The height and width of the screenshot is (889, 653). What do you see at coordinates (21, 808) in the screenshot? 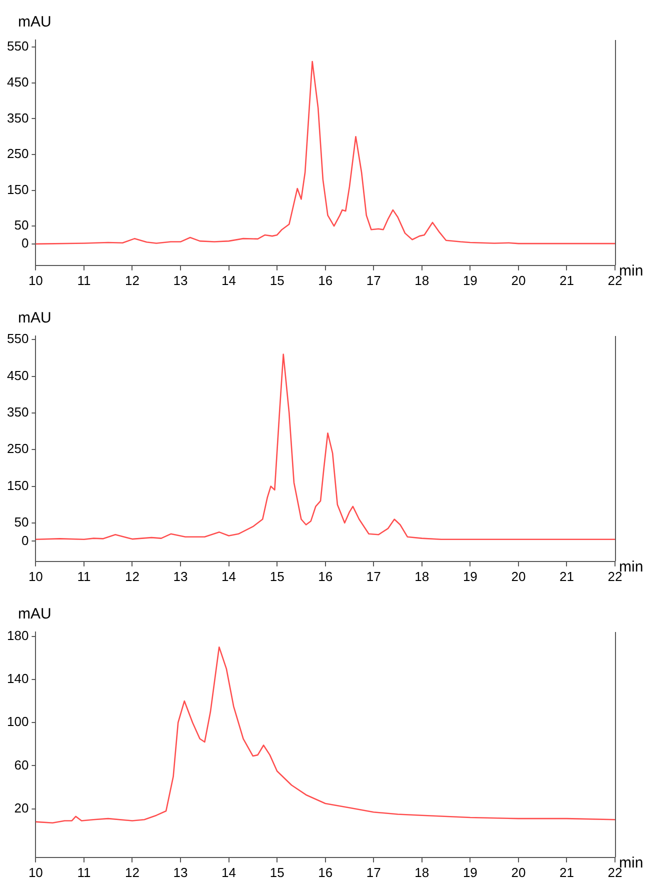
I see `y-tick-label: 20` at bounding box center [21, 808].